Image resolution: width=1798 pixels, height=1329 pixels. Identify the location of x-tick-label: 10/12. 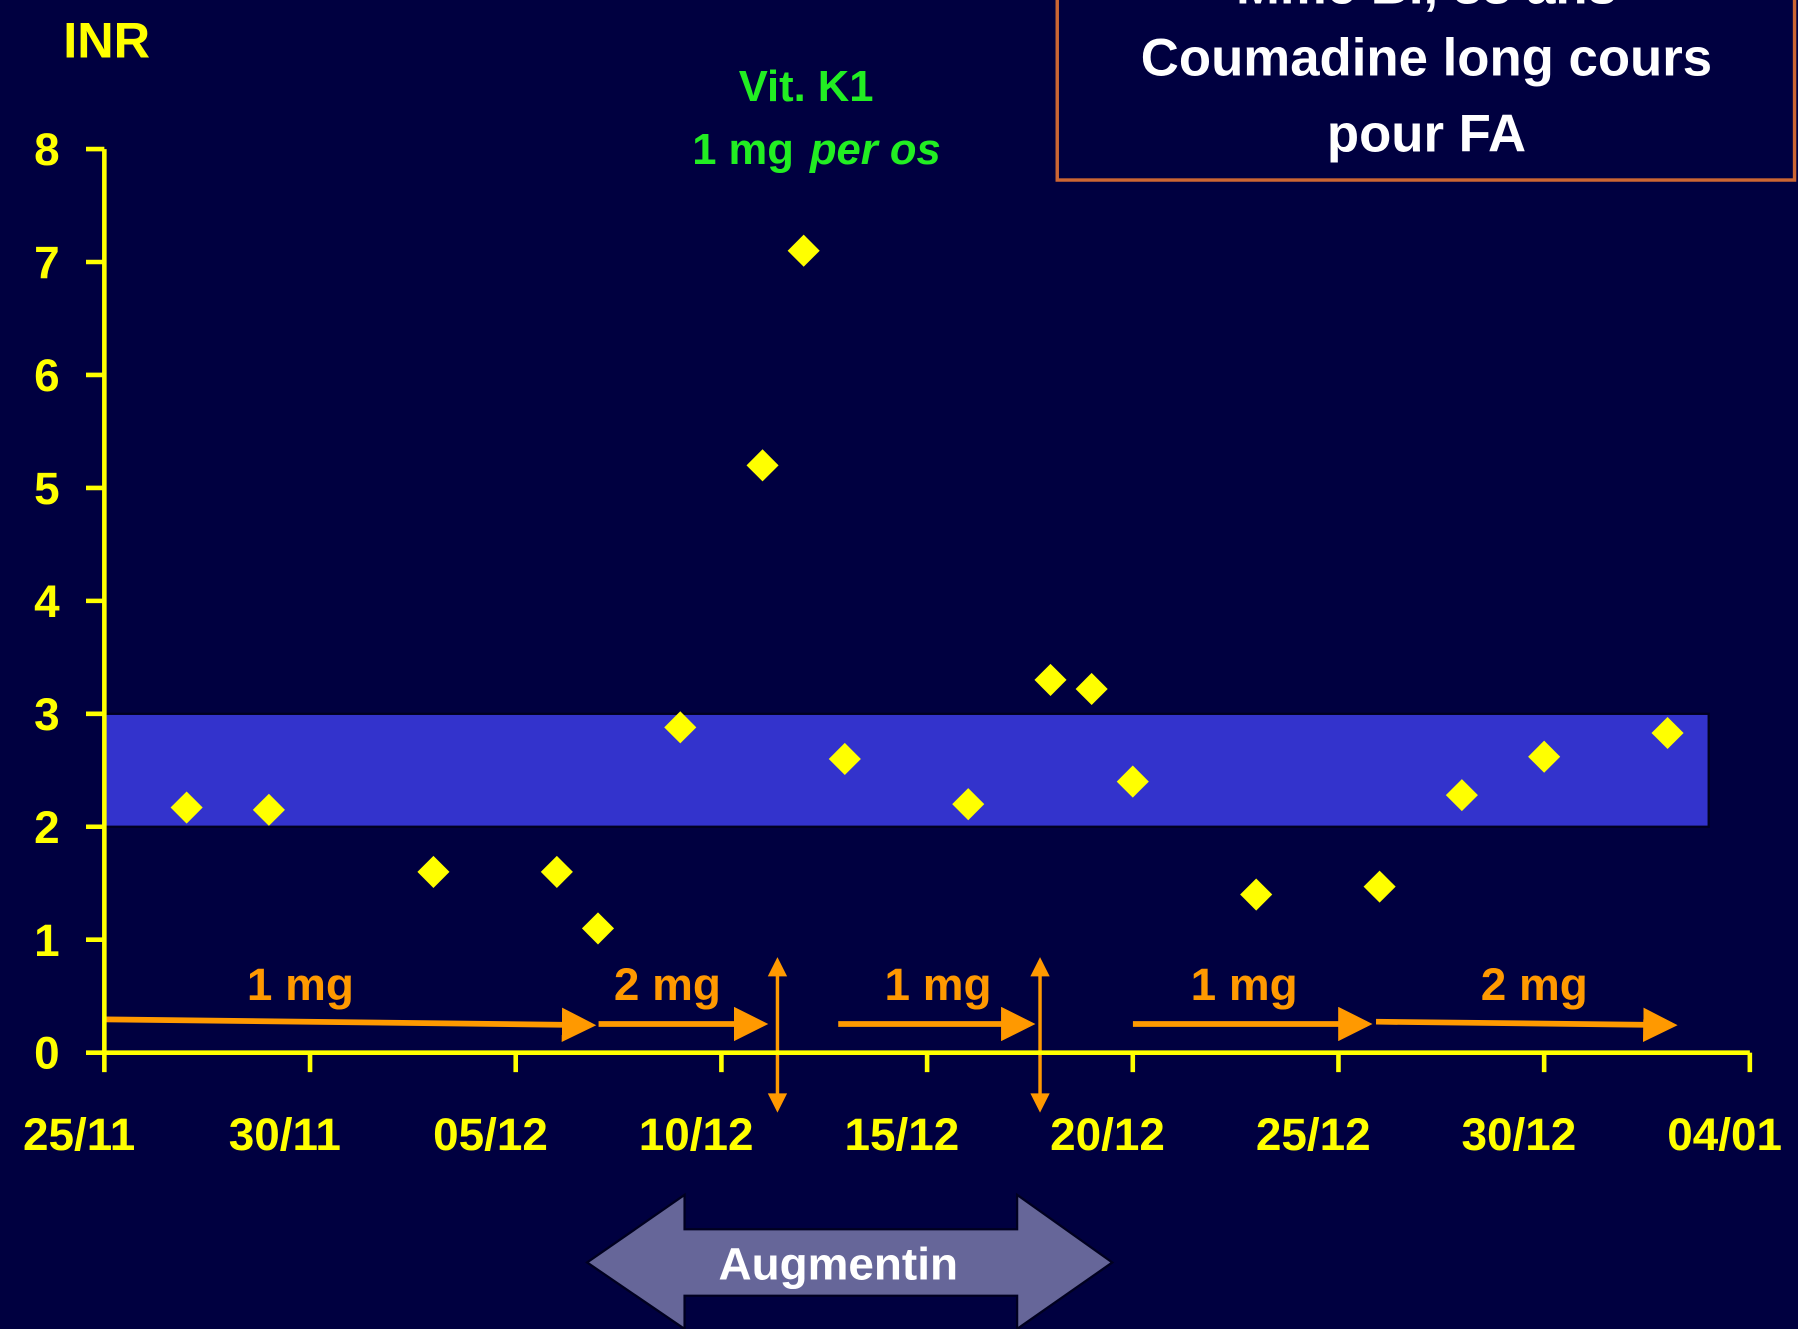
(696, 1134).